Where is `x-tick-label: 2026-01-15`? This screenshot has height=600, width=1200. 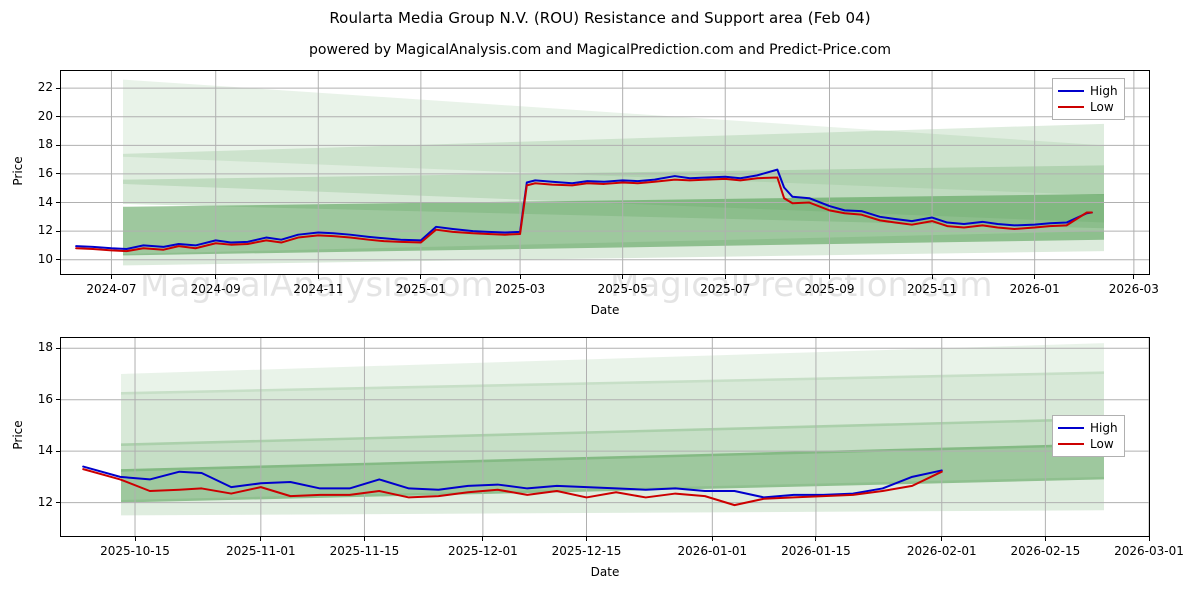
x-tick-label: 2026-01-15 is located at coordinates (816, 551).